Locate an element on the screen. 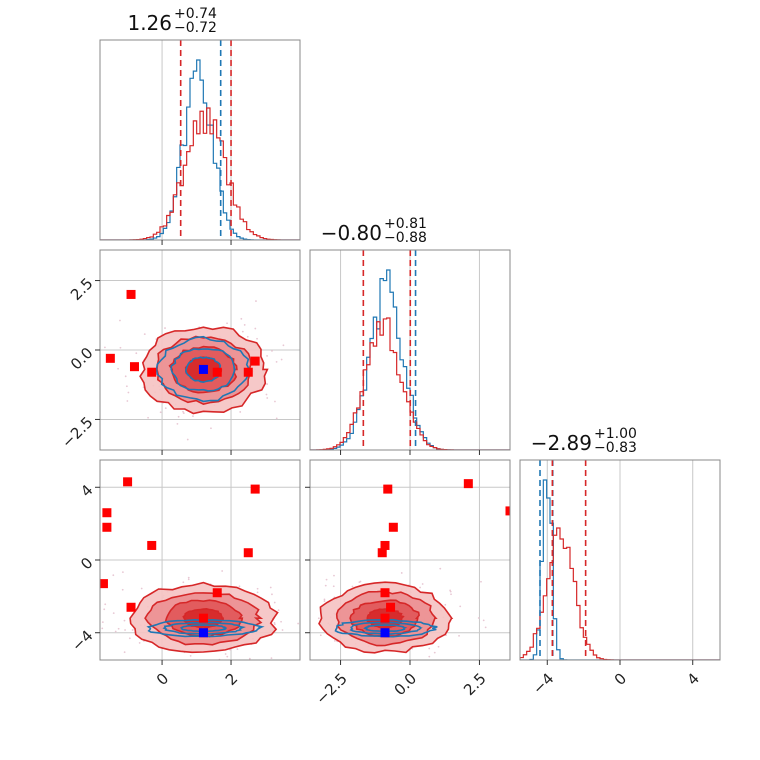  x-tick-label: −4 is located at coordinates (543, 684).